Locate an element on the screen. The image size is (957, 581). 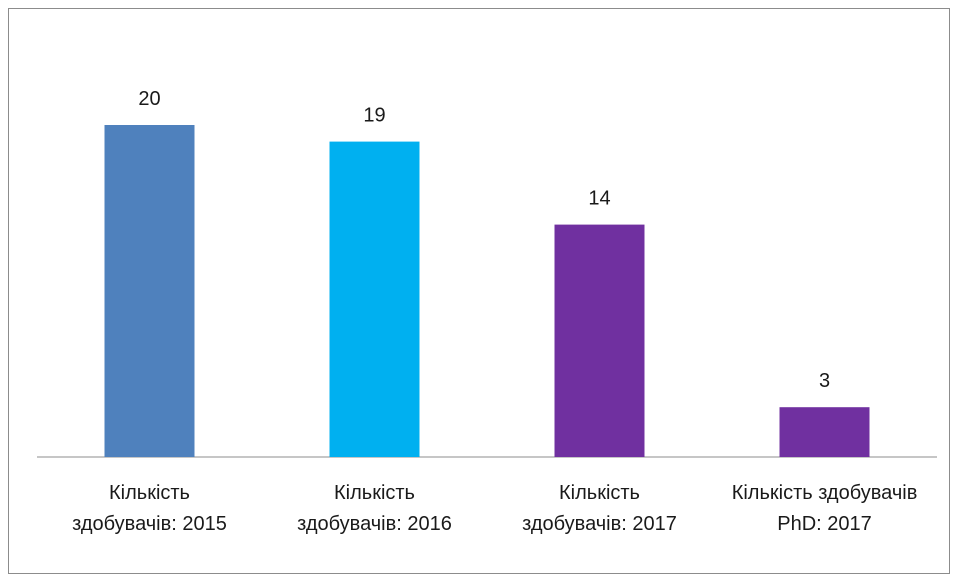
x-tick-label: Кількість здобувачів PhD: 2017 is located at coordinates (824, 508).